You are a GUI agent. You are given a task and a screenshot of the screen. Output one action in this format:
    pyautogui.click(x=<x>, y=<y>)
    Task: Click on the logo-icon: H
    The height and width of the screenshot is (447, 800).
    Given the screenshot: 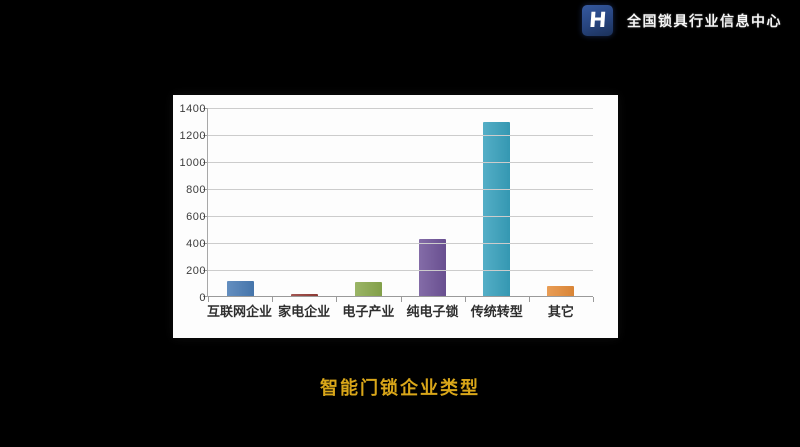 What is the action you would take?
    pyautogui.click(x=597, y=20)
    